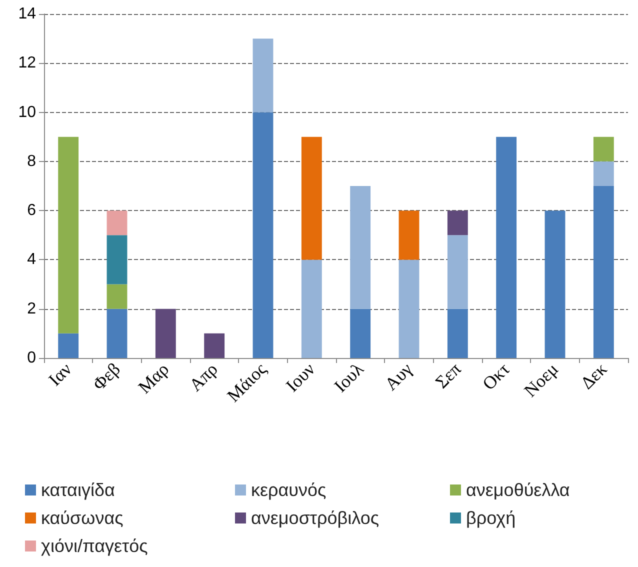  What do you see at coordinates (153, 378) in the screenshot?
I see `x-tick-label: Μαρ` at bounding box center [153, 378].